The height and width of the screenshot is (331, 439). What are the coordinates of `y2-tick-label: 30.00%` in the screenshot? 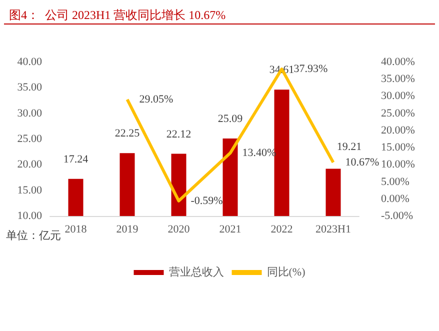 It's located at (398, 96).